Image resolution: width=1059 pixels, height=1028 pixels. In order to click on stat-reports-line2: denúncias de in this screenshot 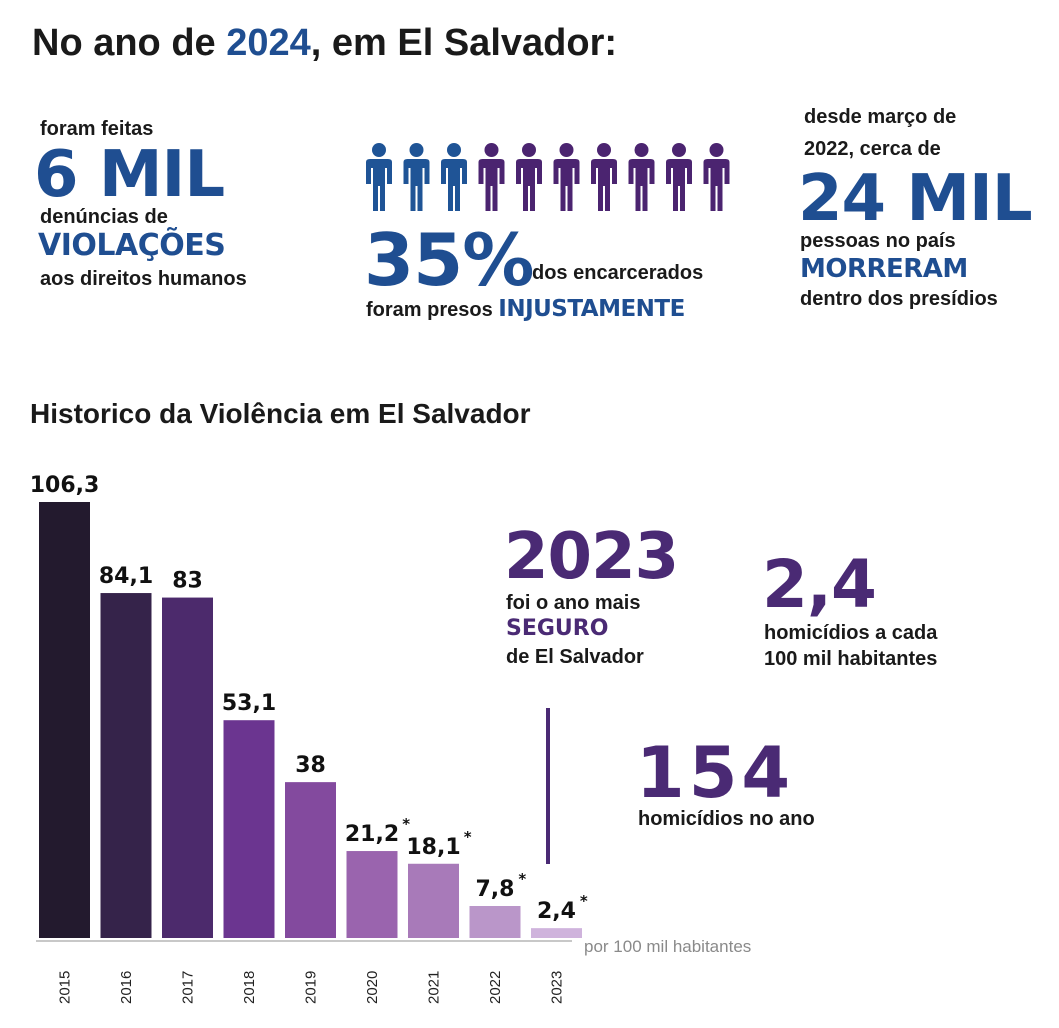, I will do `click(104, 217)`.